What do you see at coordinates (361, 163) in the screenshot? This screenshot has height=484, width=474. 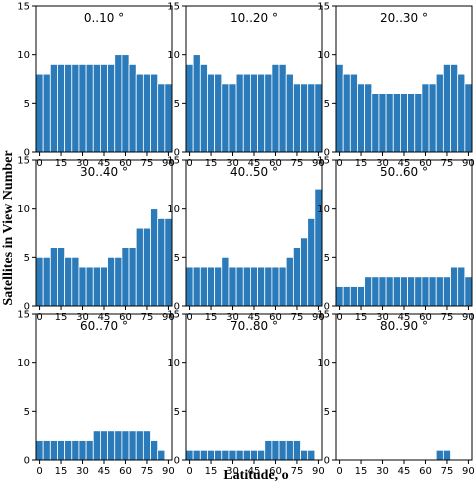 I see `x-tick-label: 15` at bounding box center [361, 163].